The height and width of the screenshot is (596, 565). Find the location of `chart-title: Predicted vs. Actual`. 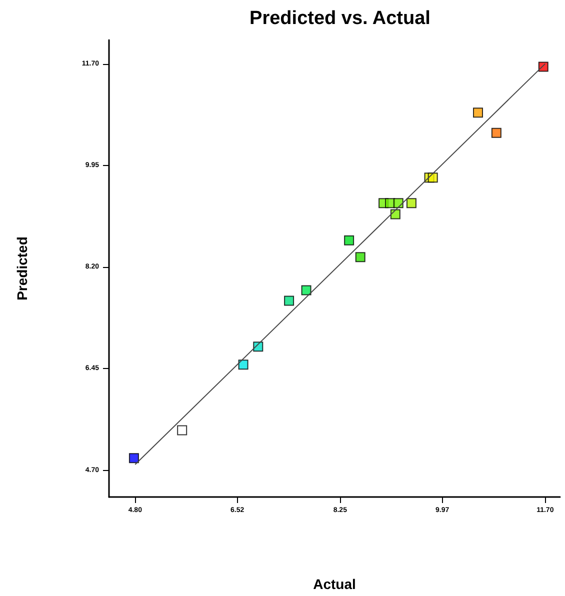

chart-title: Predicted vs. Actual is located at coordinates (340, 18).